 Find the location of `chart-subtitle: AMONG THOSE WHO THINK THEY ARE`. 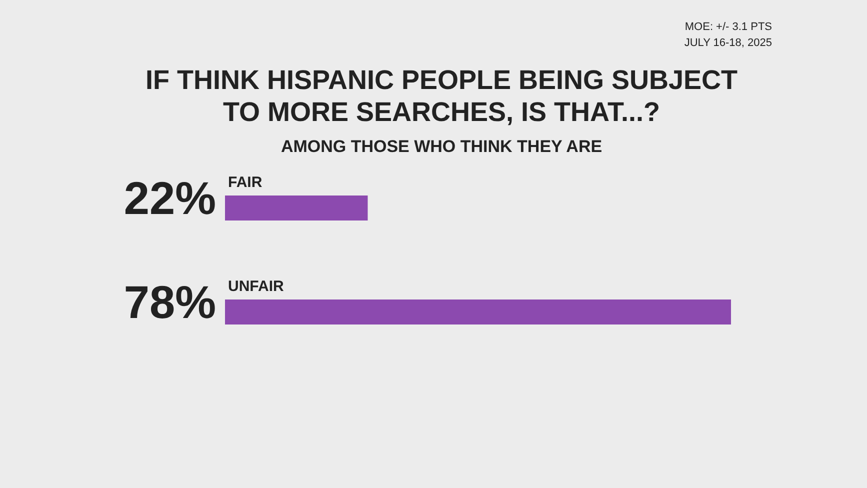

chart-subtitle: AMONG THOSE WHO THINK THEY ARE is located at coordinates (441, 146).